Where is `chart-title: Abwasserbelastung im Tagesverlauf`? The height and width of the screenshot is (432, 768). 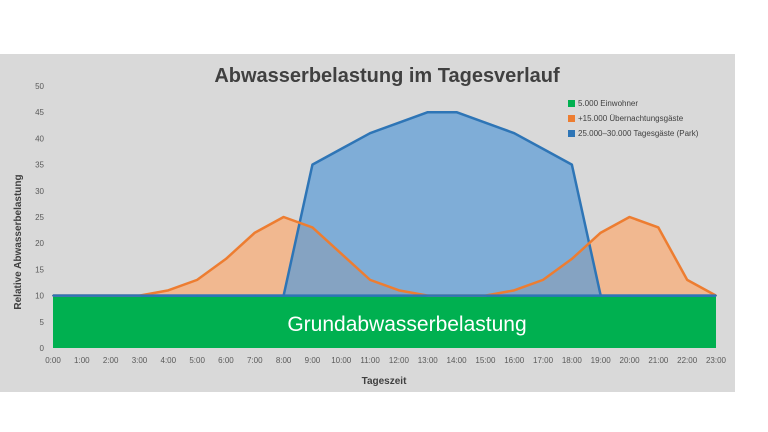 chart-title: Abwasserbelastung im Tagesverlauf is located at coordinates (387, 76).